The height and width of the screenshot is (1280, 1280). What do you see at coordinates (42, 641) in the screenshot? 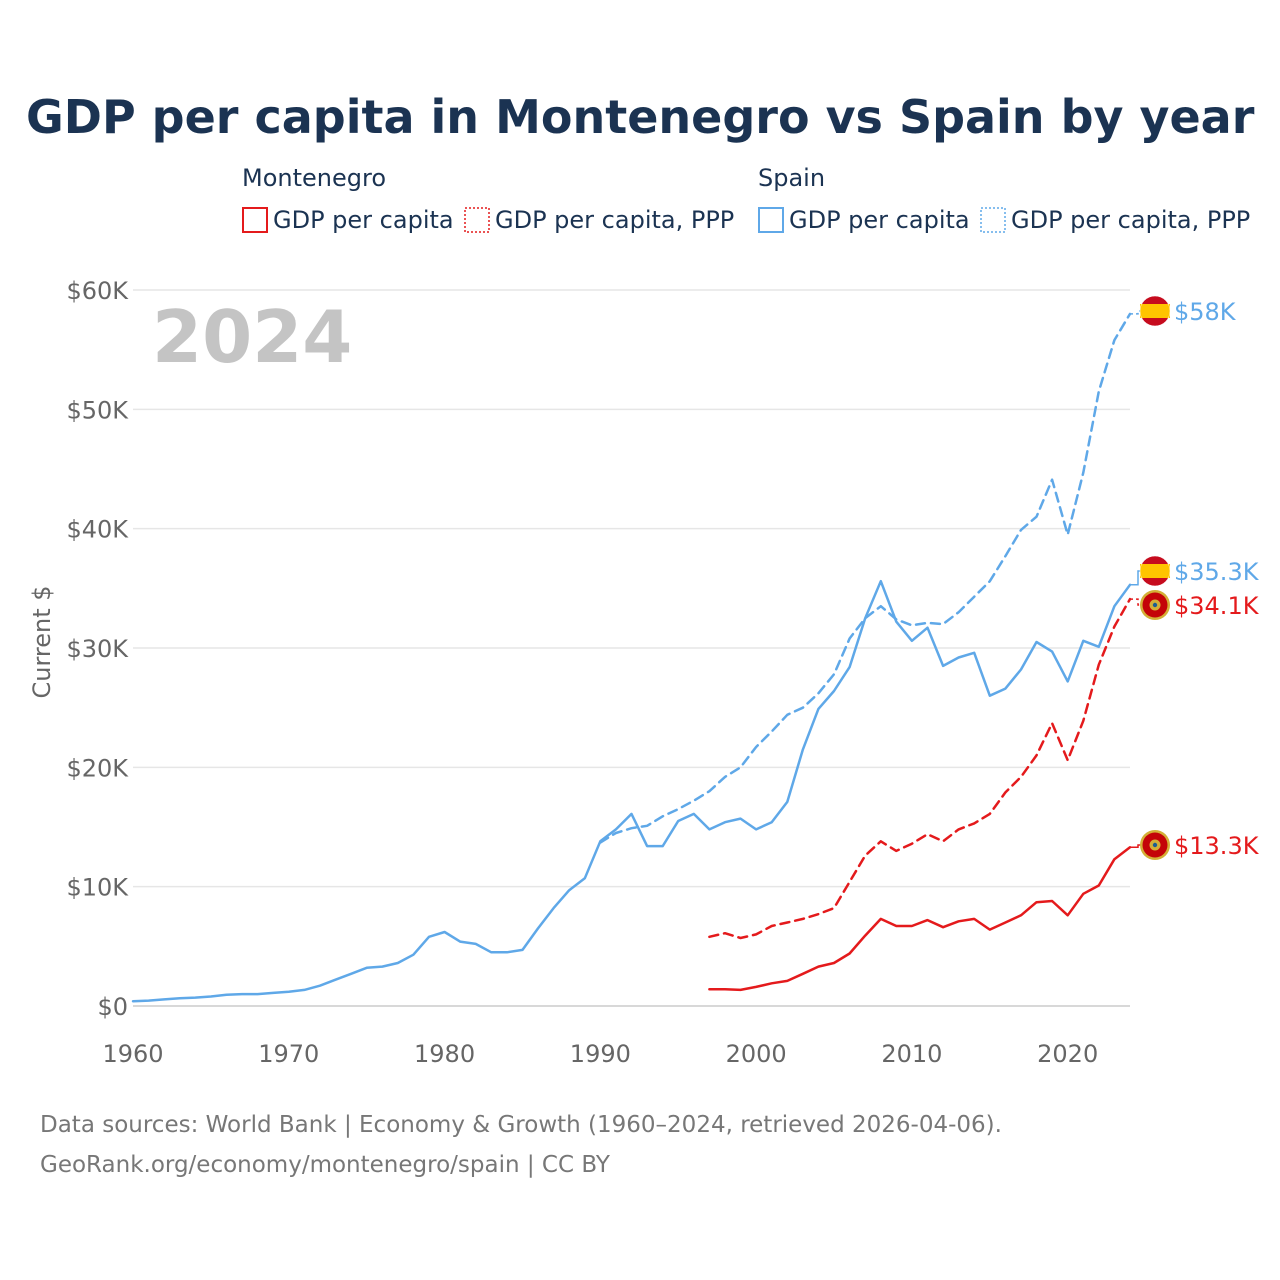
I see `y-axis-label: Current $` at bounding box center [42, 641].